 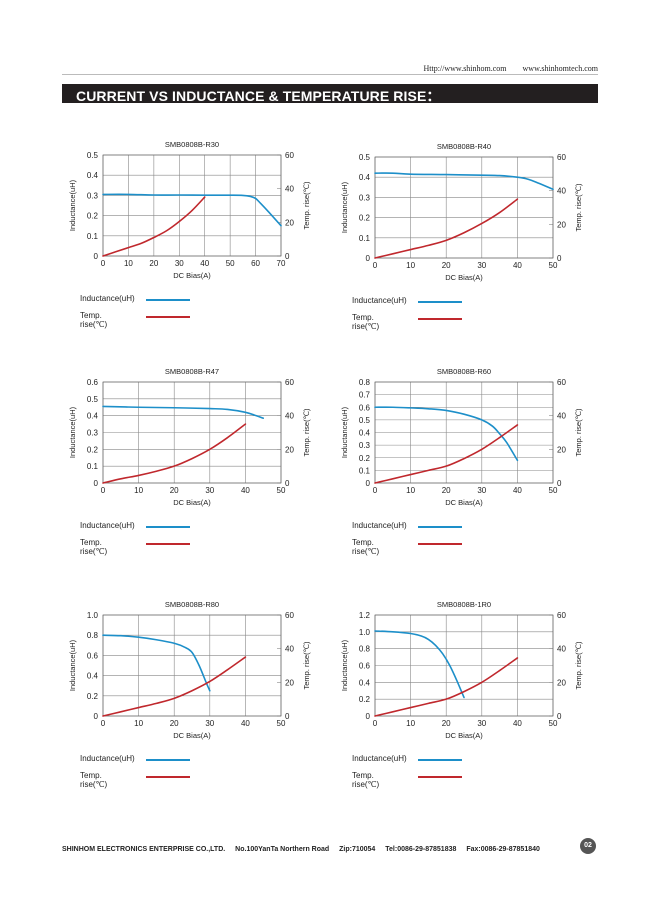 What do you see at coordinates (330, 74) in the screenshot?
I see `header-divider` at bounding box center [330, 74].